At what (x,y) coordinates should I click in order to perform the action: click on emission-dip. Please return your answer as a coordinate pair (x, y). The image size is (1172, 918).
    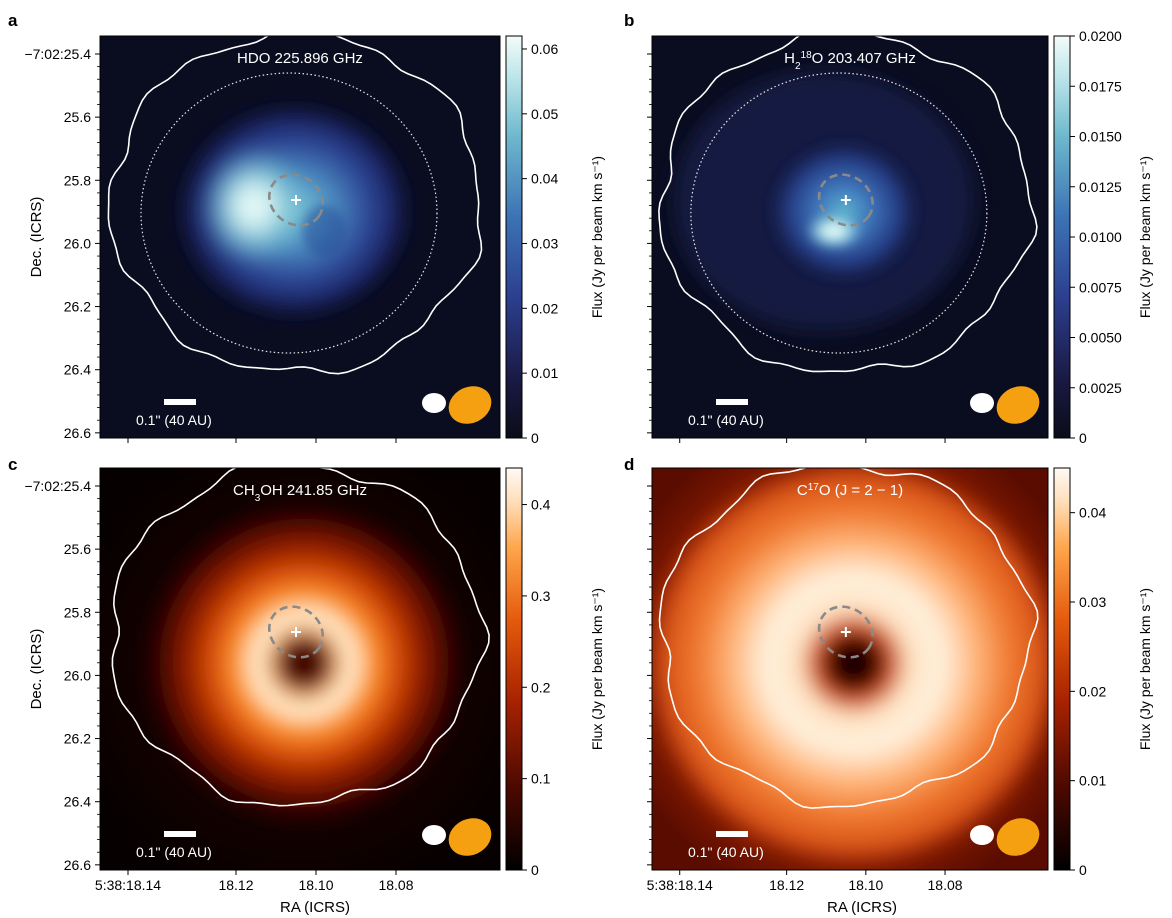
    Looking at the image, I should click on (324, 231).